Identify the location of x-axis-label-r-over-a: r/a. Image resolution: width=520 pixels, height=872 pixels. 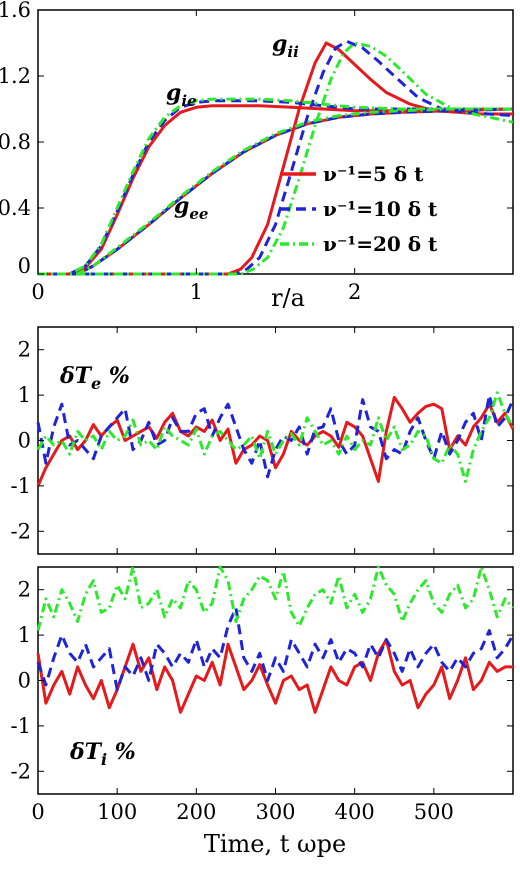
(288, 298).